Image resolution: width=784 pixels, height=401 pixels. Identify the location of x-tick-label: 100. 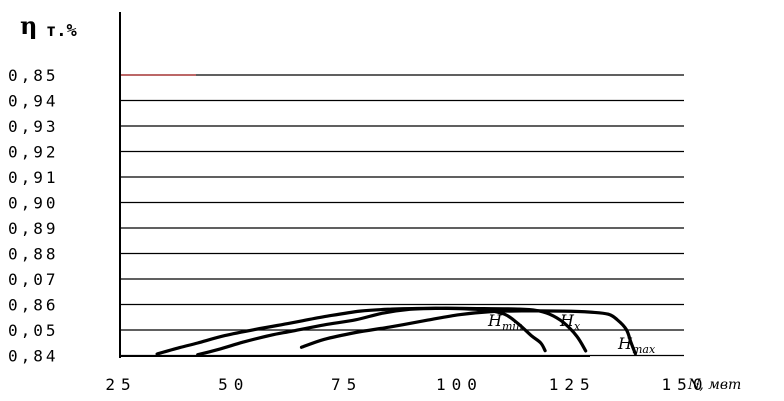
(459, 384).